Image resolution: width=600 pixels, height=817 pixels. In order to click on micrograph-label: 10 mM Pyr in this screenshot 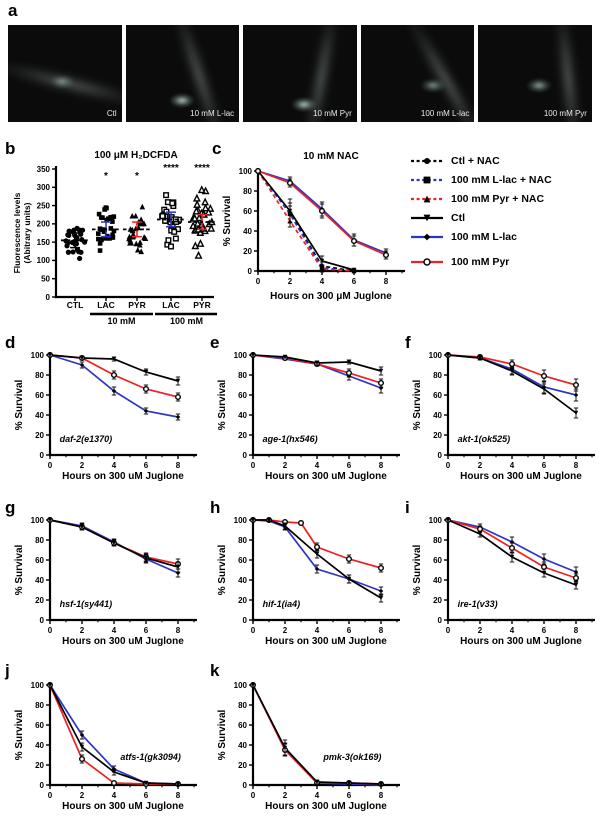, I will do `click(332, 113)`.